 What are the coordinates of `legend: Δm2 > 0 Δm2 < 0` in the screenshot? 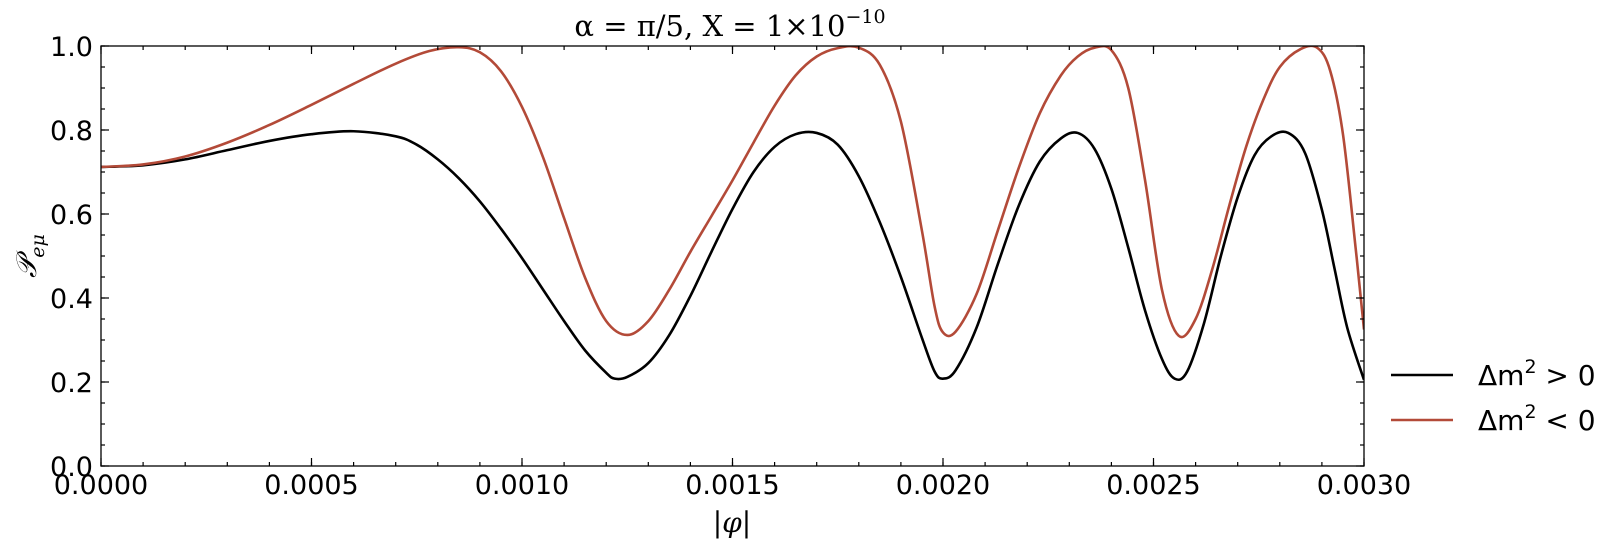 It's located at (1493, 396).